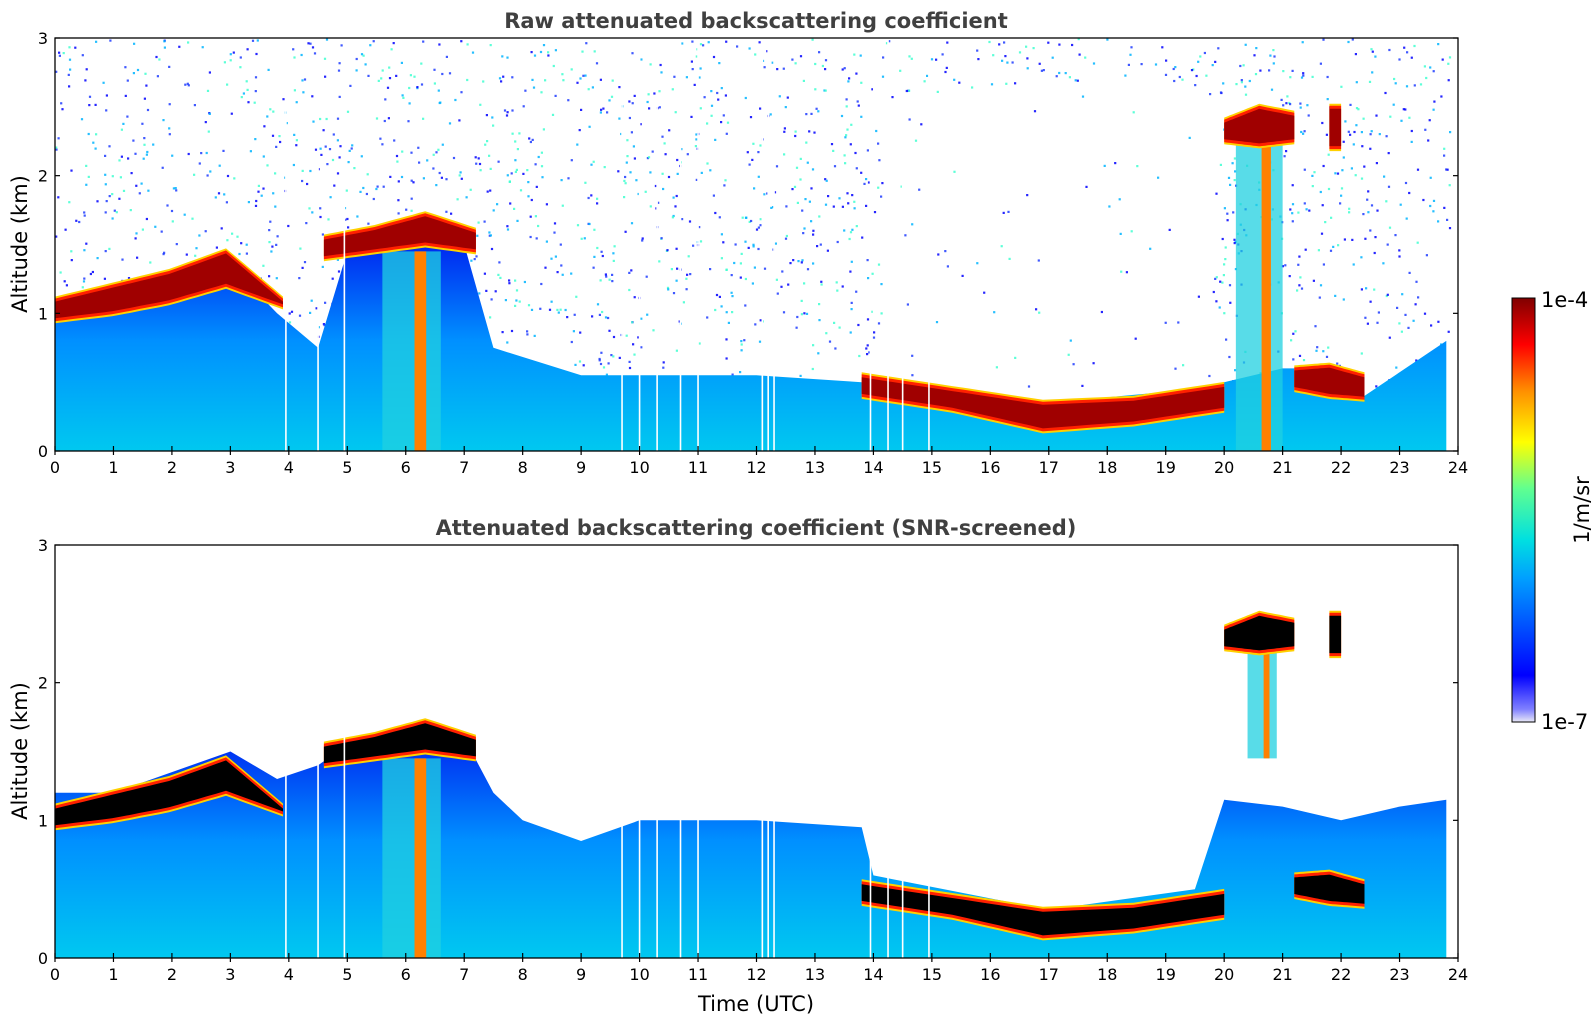 Image resolution: width=1595 pixels, height=1020 pixels. Describe the element at coordinates (1523, 510) in the screenshot. I see `colorbar-gradient` at that location.